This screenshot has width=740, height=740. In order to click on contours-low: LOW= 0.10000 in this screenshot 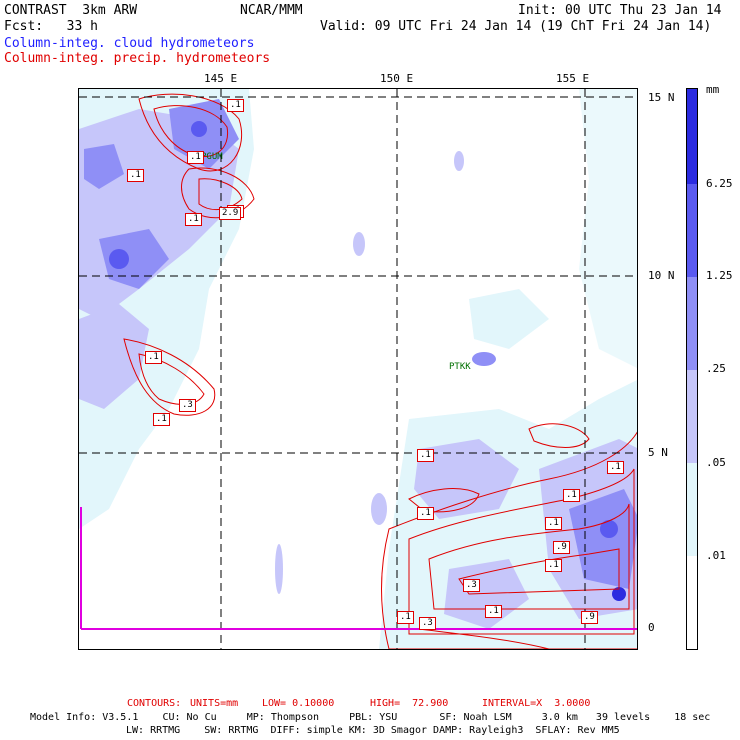, I will do `click(298, 703)`.